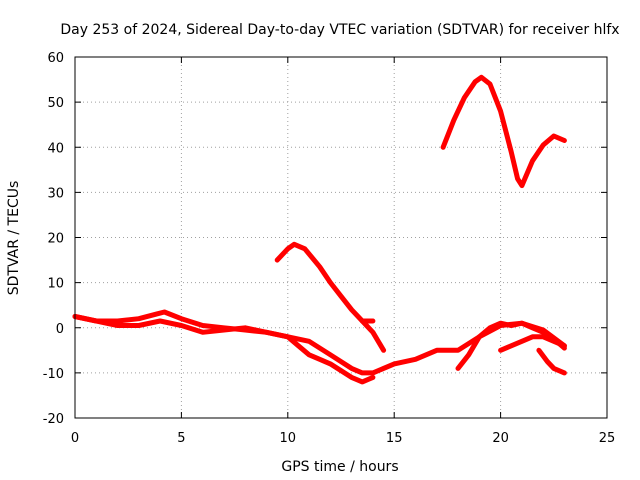 The width and height of the screenshot is (640, 480). Describe the element at coordinates (55, 148) in the screenshot. I see `y-tick-label: 40` at that location.